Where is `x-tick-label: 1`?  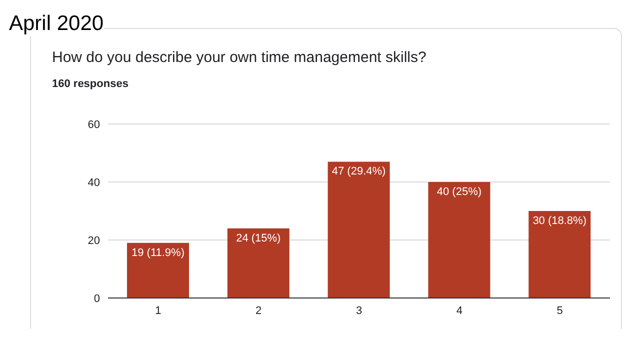 x-tick-label: 1 is located at coordinates (158, 310).